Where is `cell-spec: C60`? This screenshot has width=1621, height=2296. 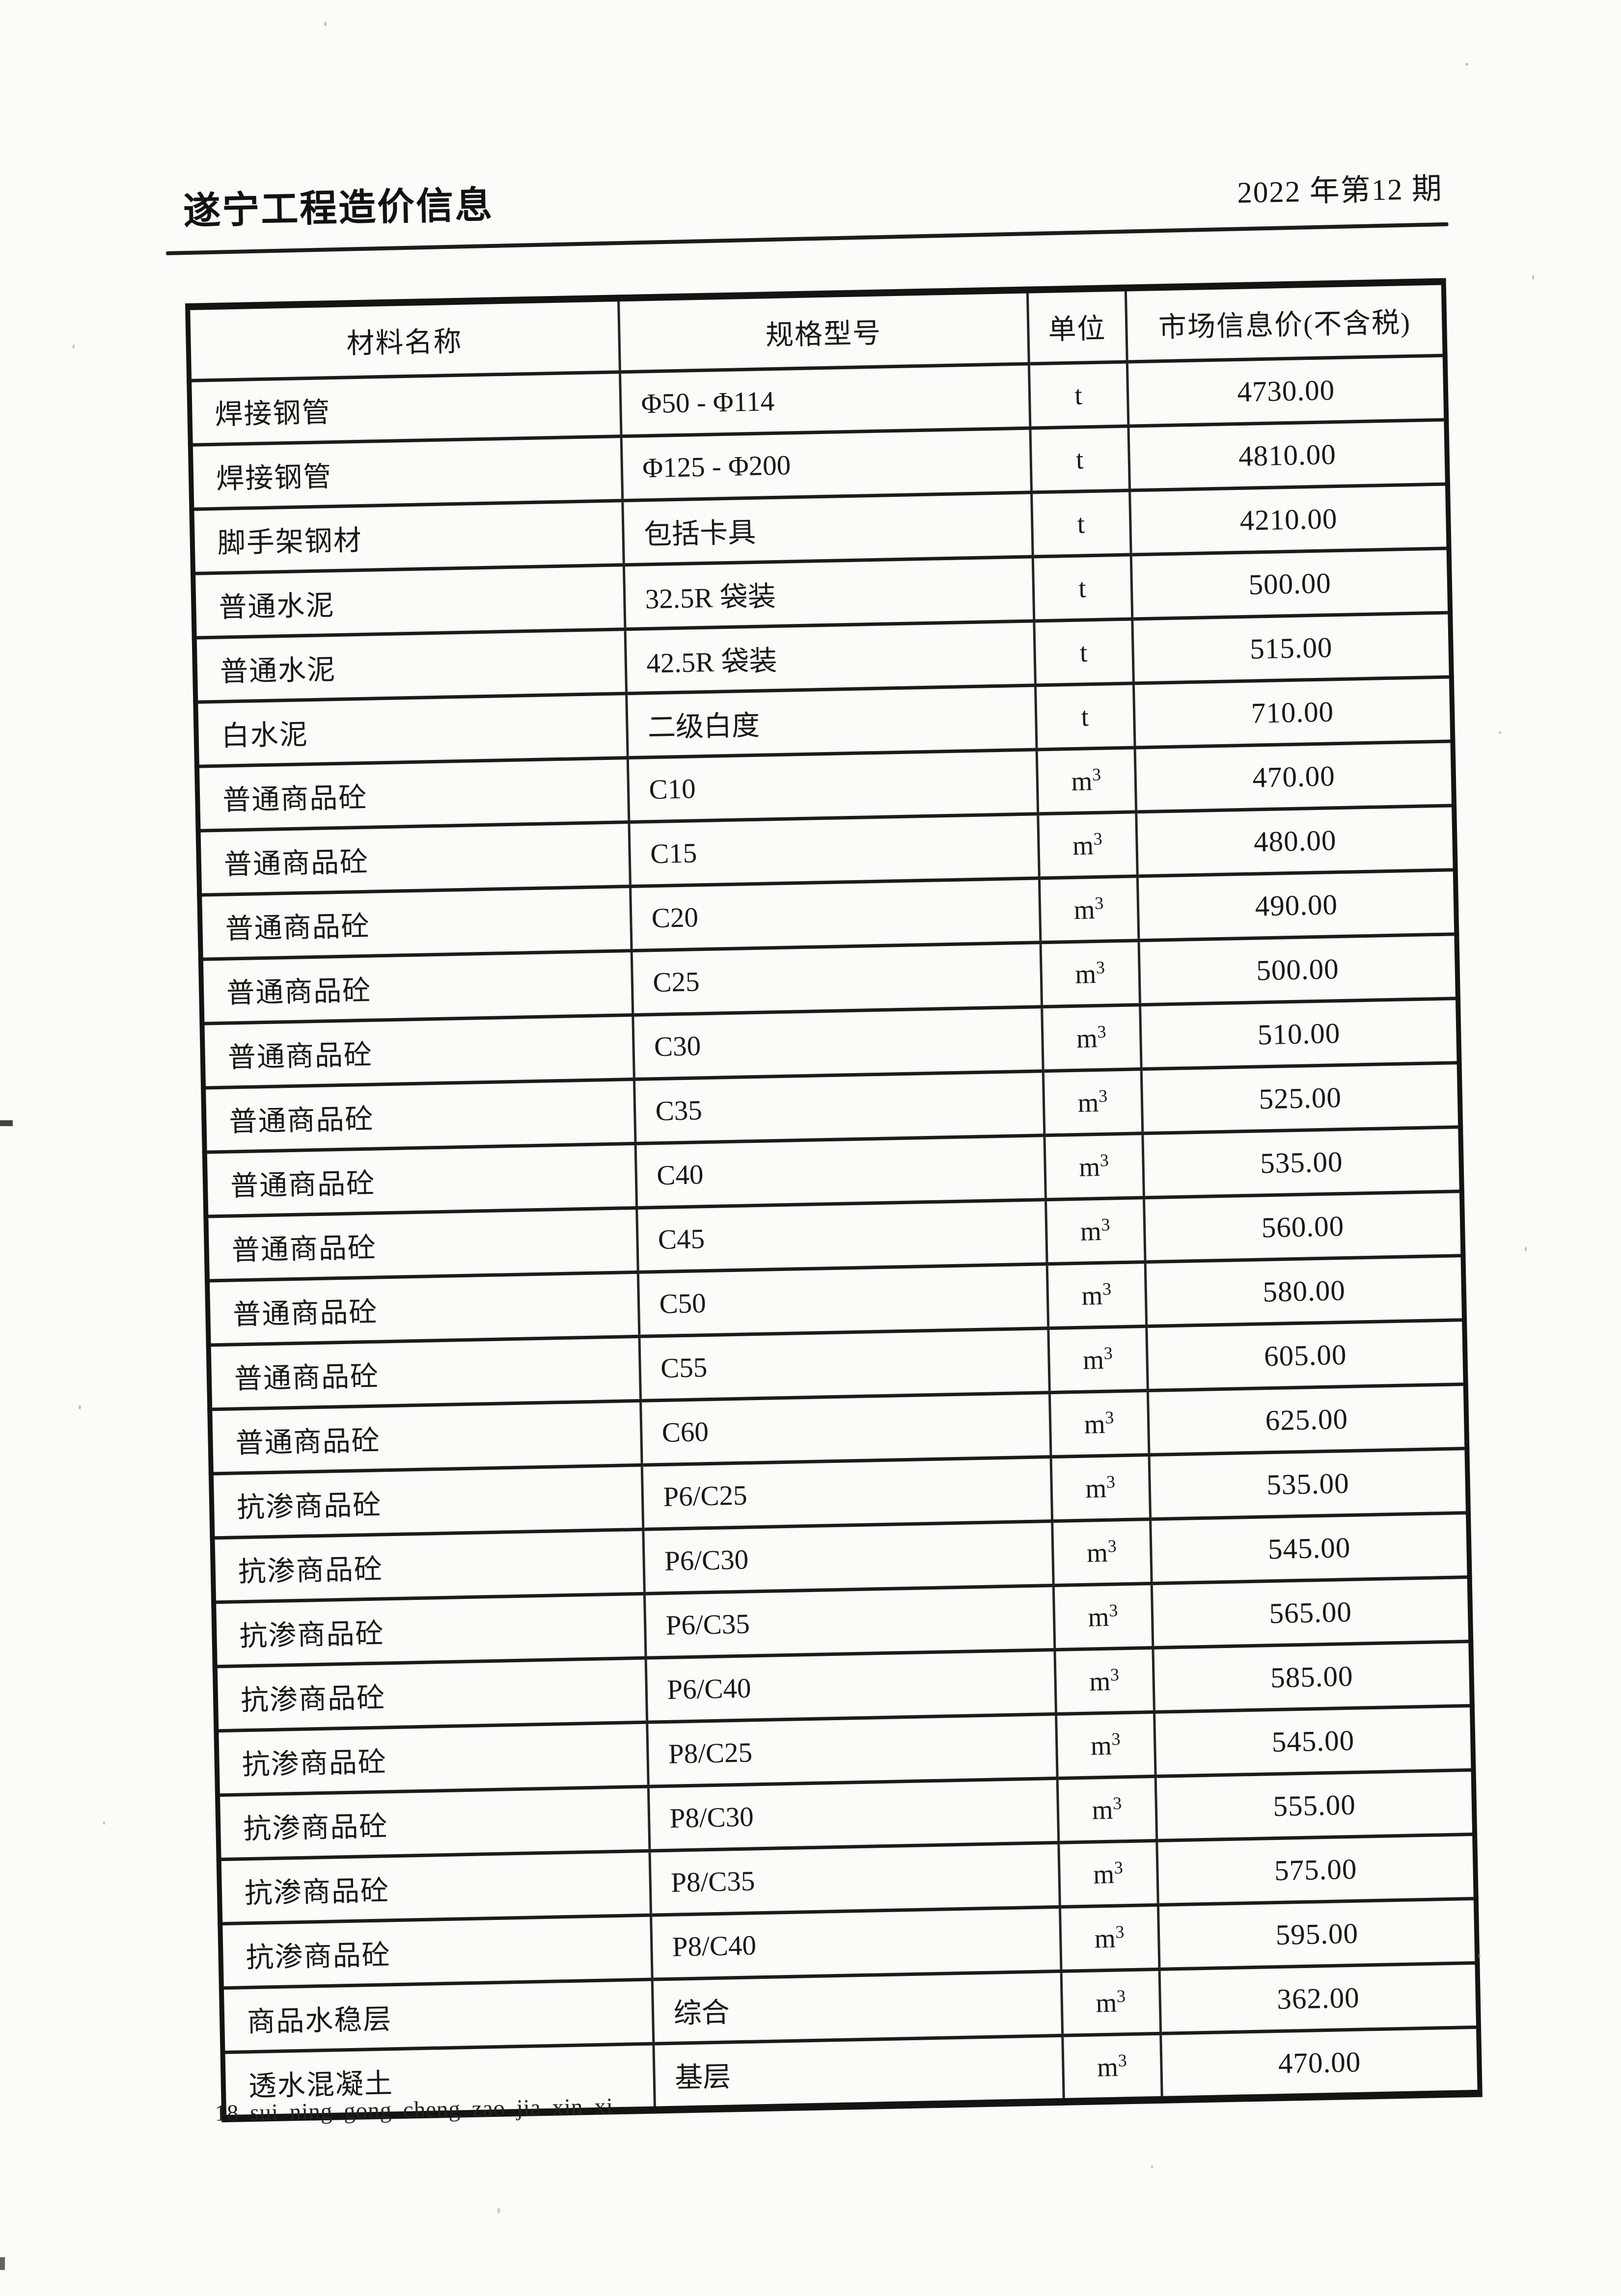 cell-spec: C60 is located at coordinates (845, 1428).